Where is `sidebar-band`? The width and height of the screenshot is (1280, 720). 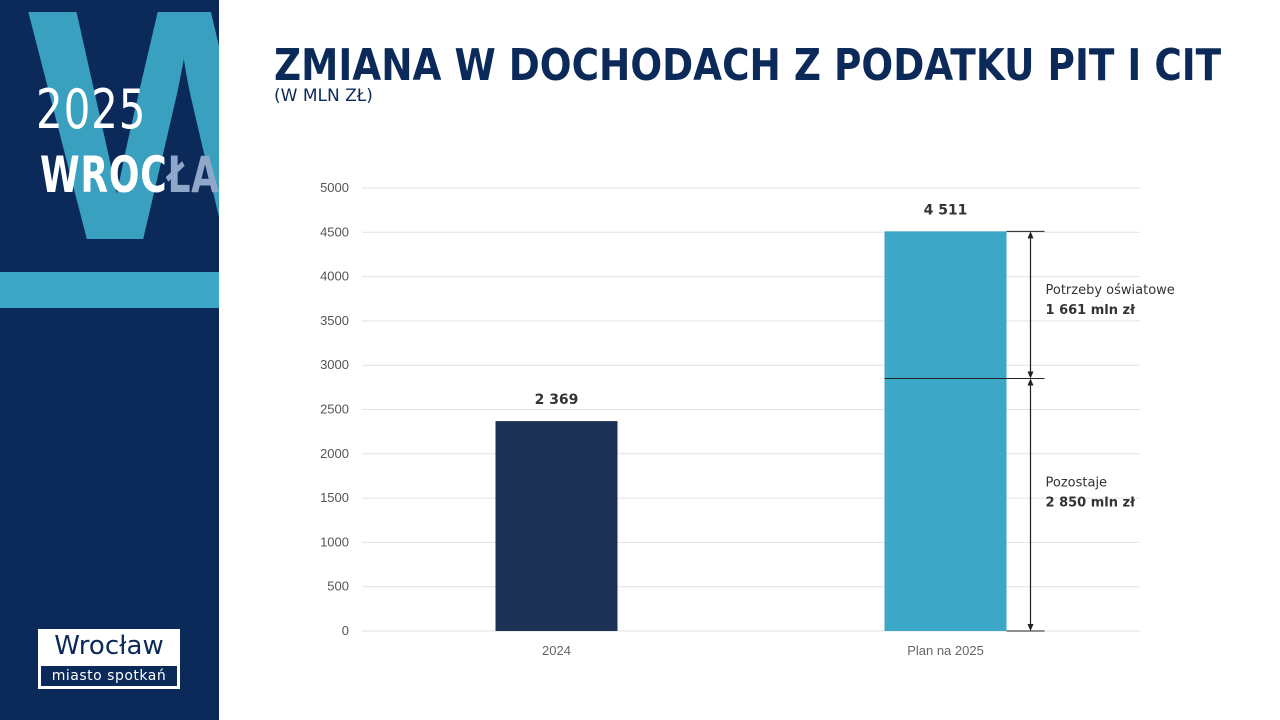
sidebar-band is located at coordinates (109, 290).